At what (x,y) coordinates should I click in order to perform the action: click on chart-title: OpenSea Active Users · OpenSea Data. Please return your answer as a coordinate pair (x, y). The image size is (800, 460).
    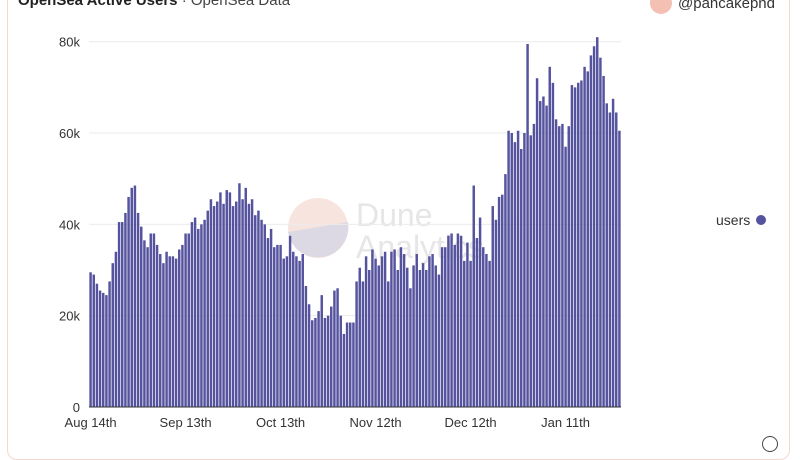
    Looking at the image, I should click on (154, 4).